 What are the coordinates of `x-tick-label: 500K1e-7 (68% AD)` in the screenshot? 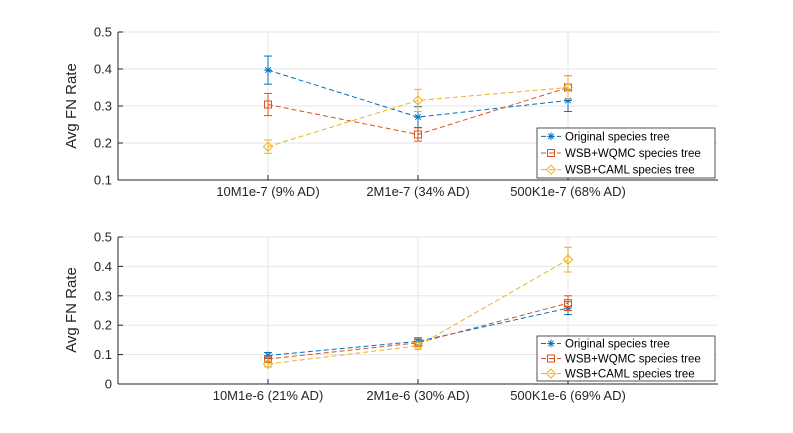 It's located at (568, 191).